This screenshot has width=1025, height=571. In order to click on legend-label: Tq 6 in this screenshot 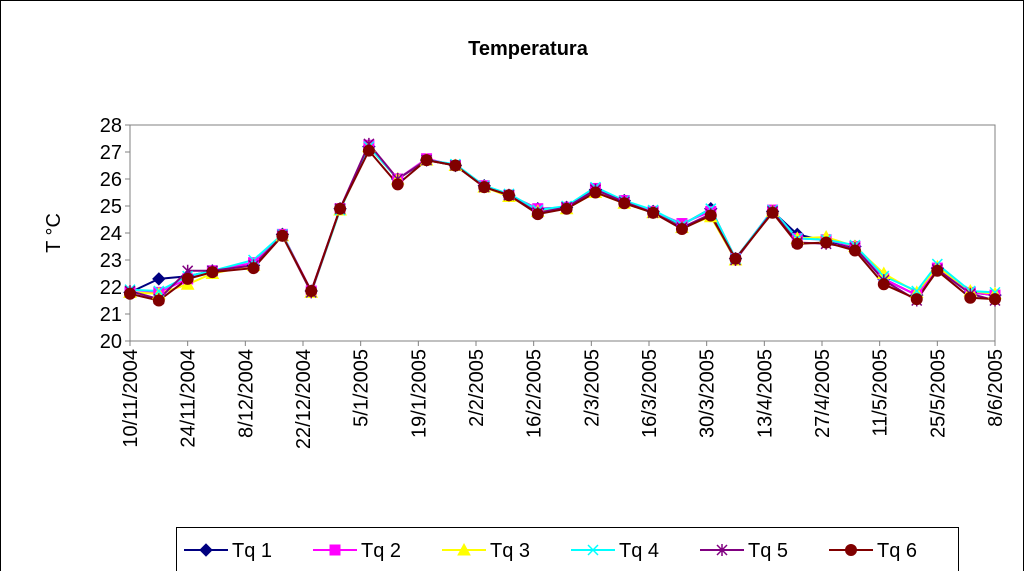, I will do `click(897, 551)`.